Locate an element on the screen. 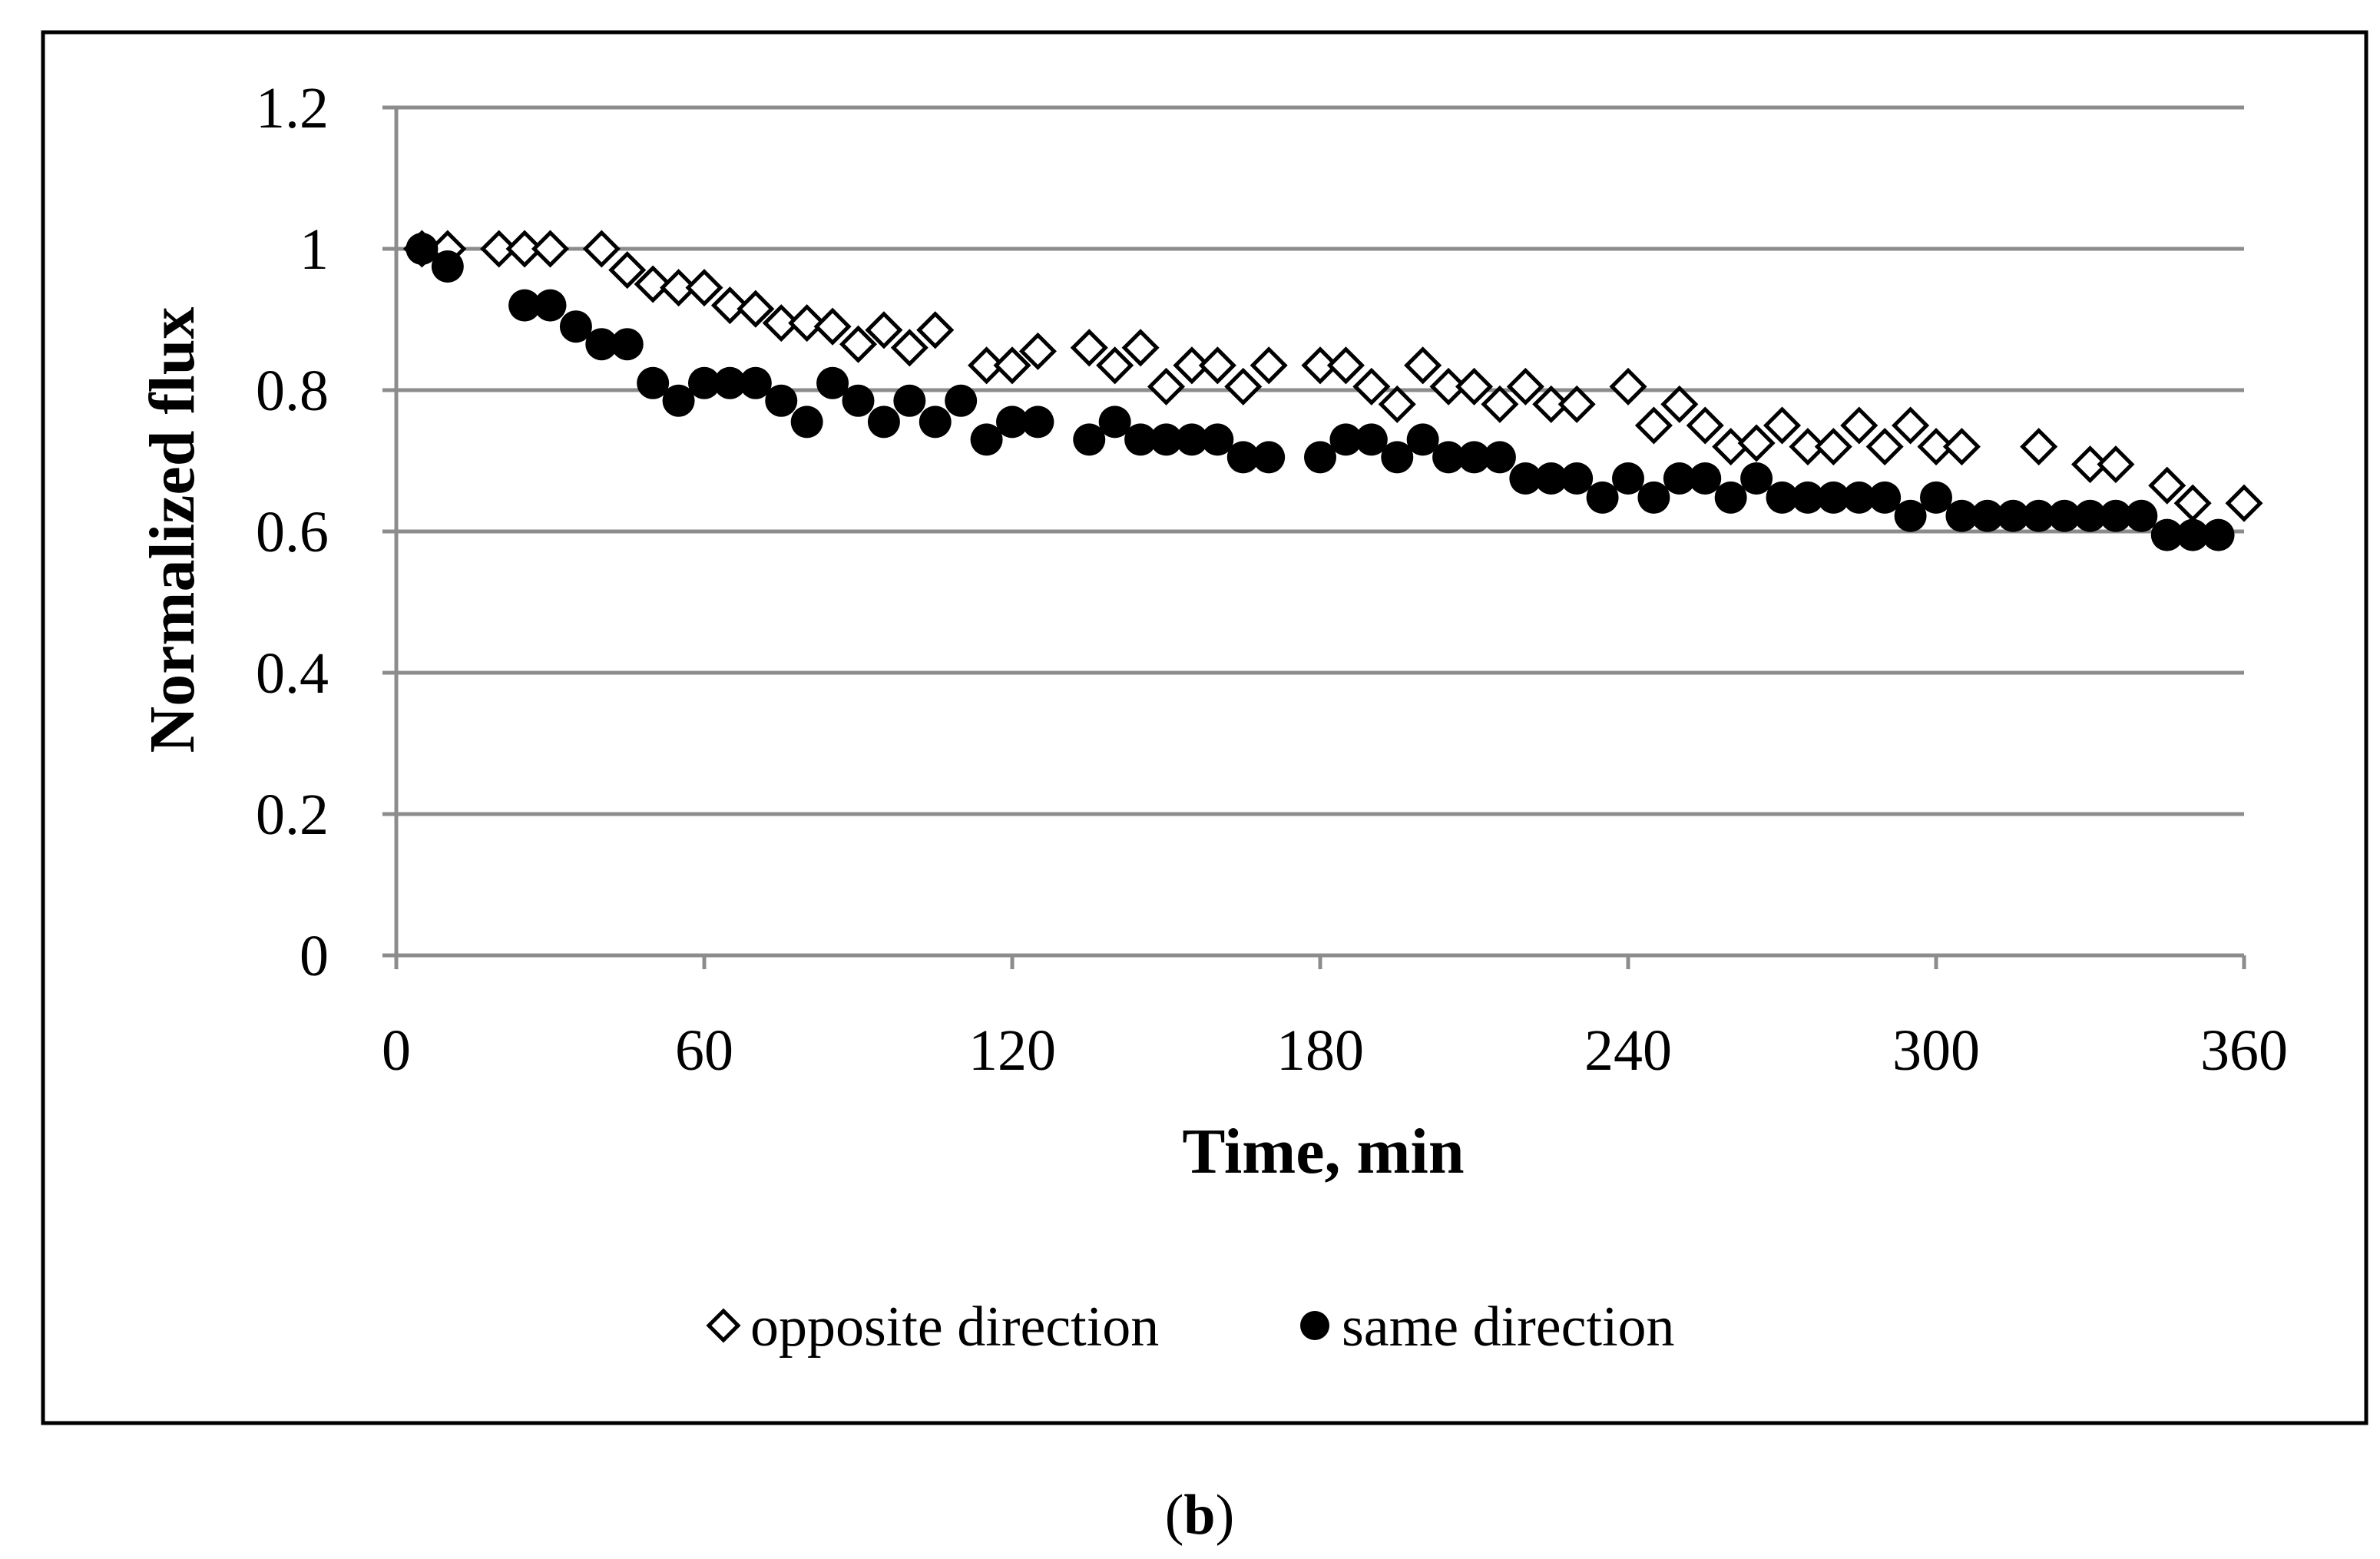 This screenshot has height=1559, width=2380. legend-circle-icon is located at coordinates (1314, 1325).